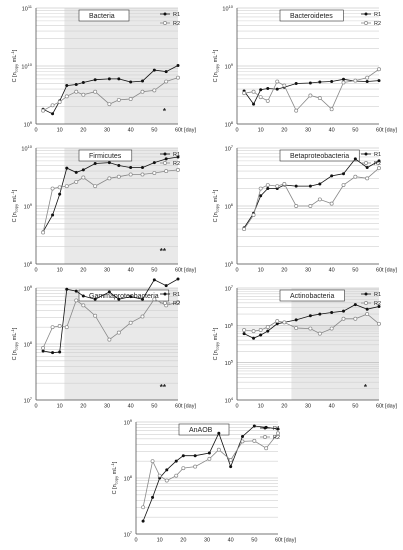  What do you see at coordinates (83, 131) in the screenshot?
I see `c0-x-tick-label: 20` at bounding box center [83, 131].